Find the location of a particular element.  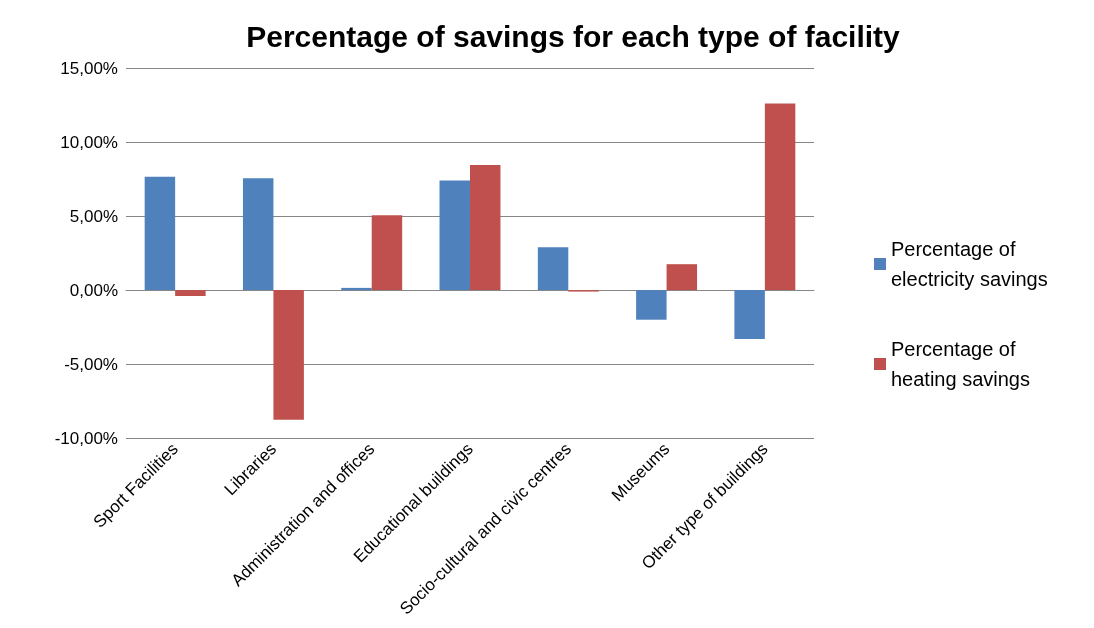

y-tick-label: -10,00% is located at coordinates (86, 438).